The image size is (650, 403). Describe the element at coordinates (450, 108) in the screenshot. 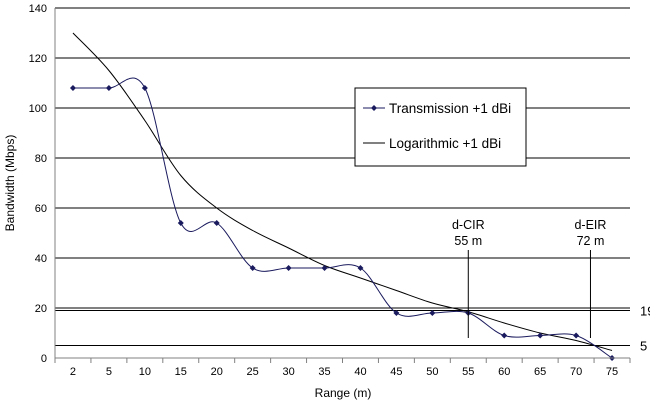

I see `legend-label-transmission: Transmission +1 dBi` at that location.